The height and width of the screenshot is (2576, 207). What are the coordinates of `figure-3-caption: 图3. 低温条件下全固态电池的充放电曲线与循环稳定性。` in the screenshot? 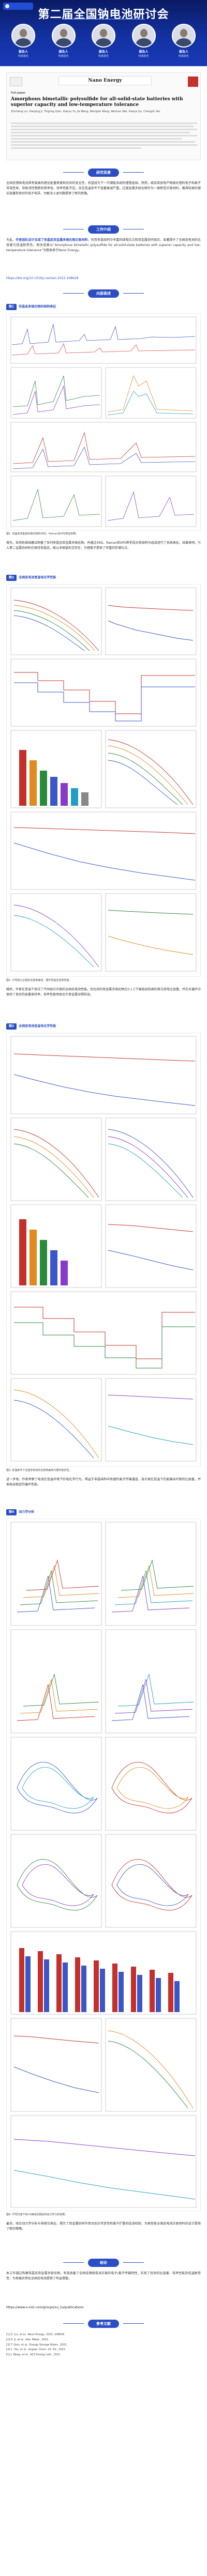 It's located at (39, 1470).